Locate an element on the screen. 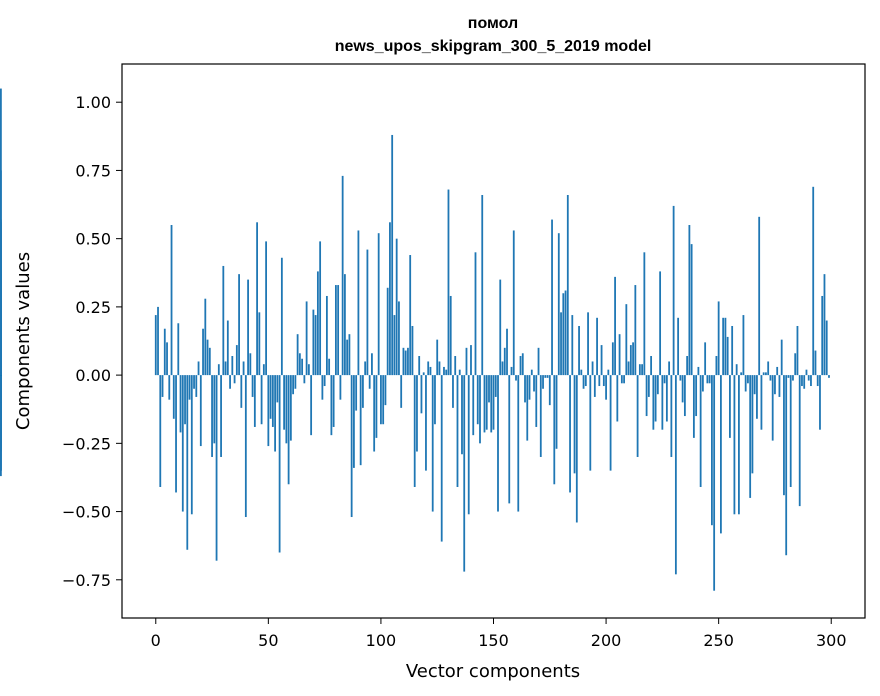 This screenshot has height=696, width=880. x-tick-label: 0 is located at coordinates (156, 640).